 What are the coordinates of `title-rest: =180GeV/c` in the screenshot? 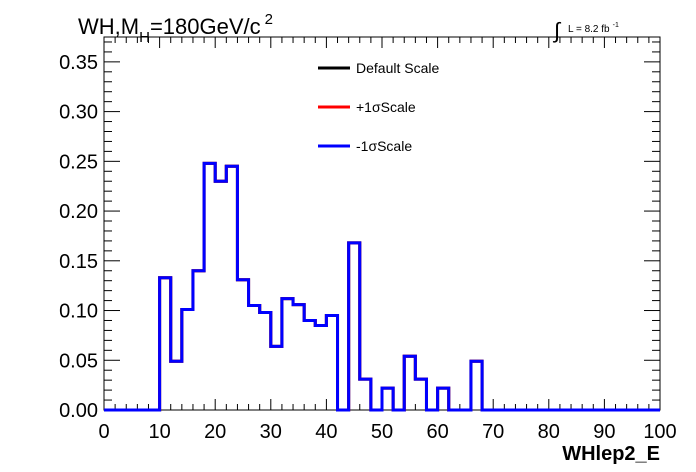 It's located at (205, 26).